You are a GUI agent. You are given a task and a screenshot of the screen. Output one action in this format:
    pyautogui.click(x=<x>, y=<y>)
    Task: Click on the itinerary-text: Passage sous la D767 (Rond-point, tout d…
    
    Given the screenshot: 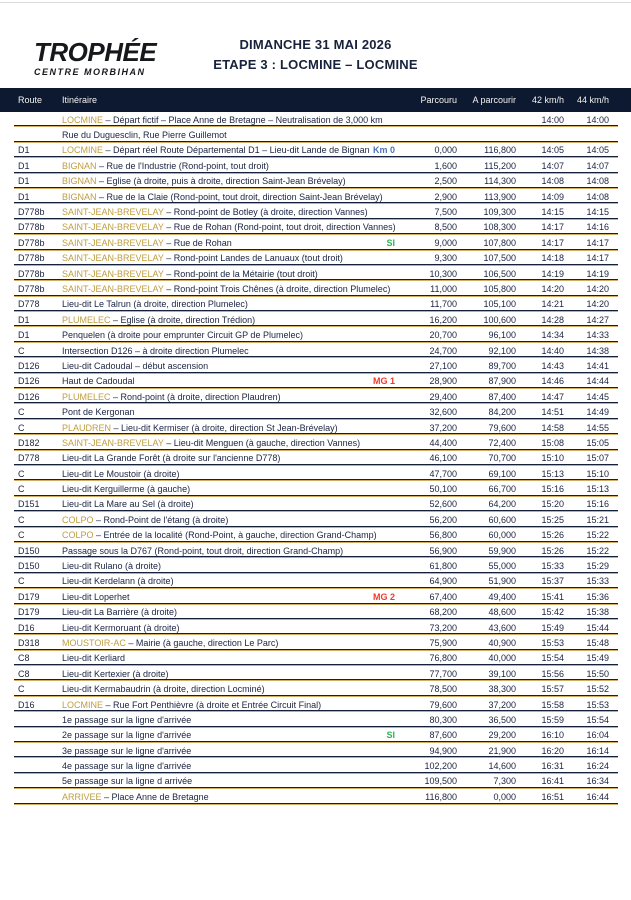 What is the action you would take?
    pyautogui.click(x=203, y=550)
    